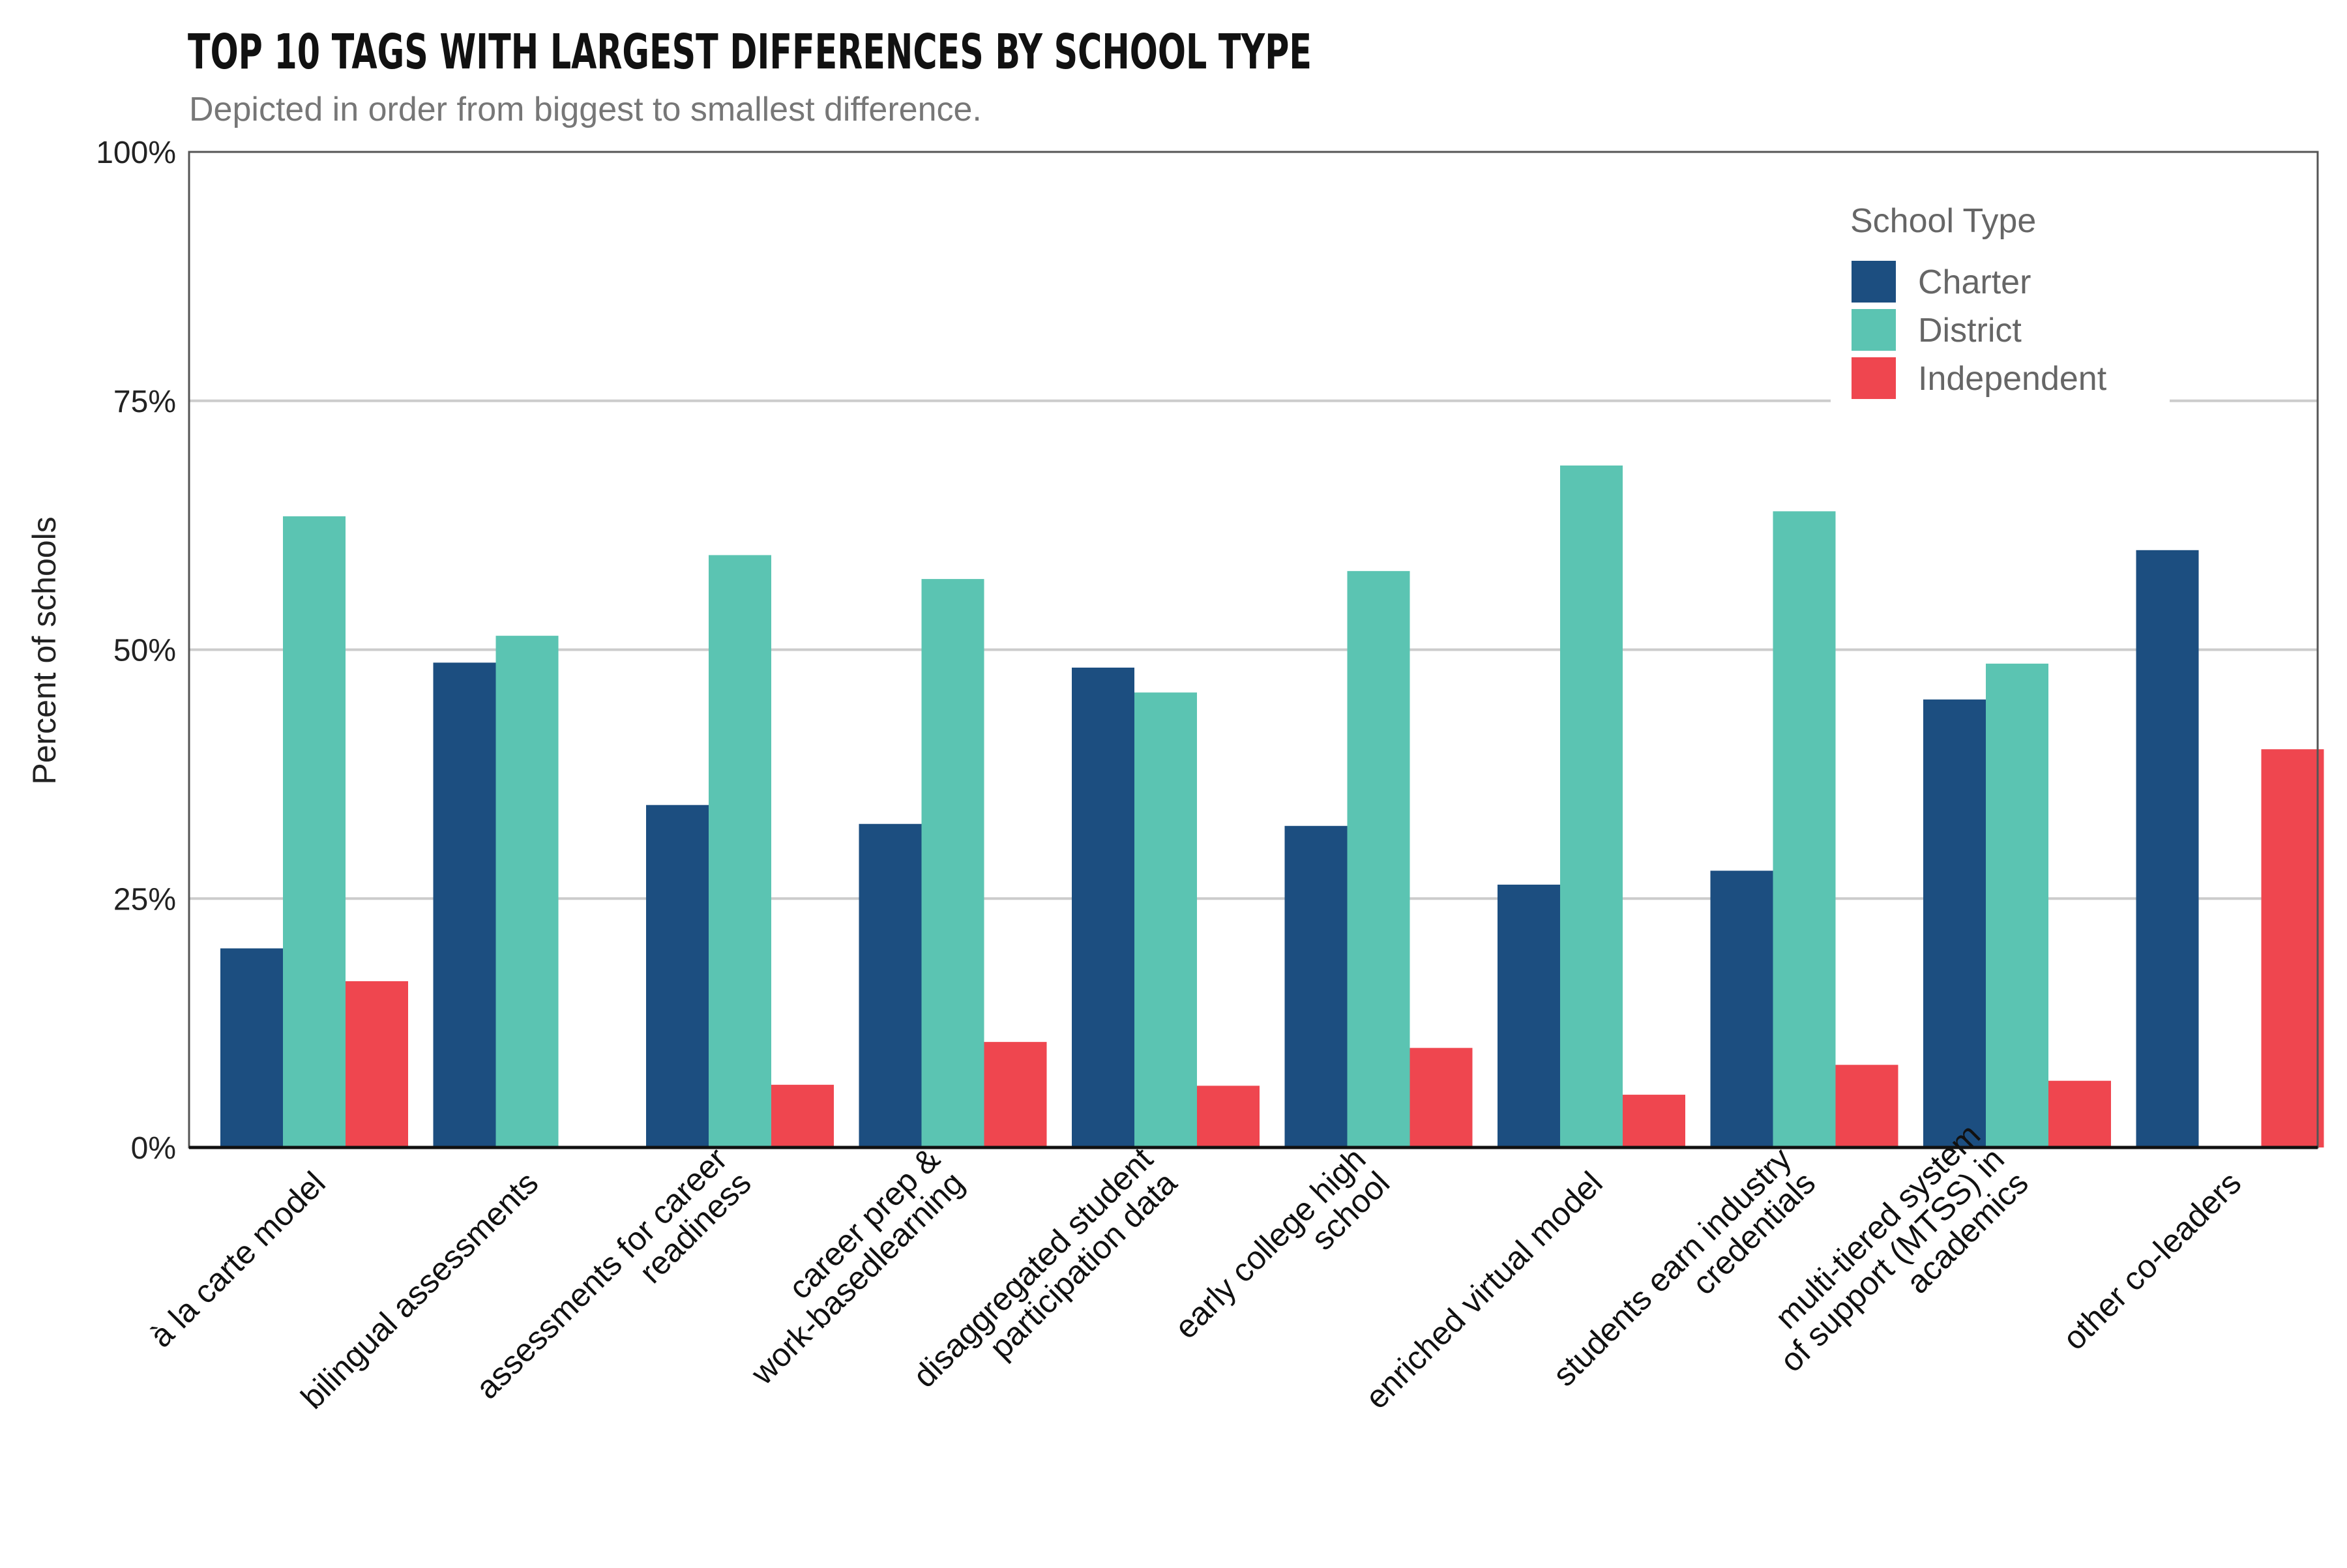  I want to click on y-tick-label: 100%, so click(136, 153).